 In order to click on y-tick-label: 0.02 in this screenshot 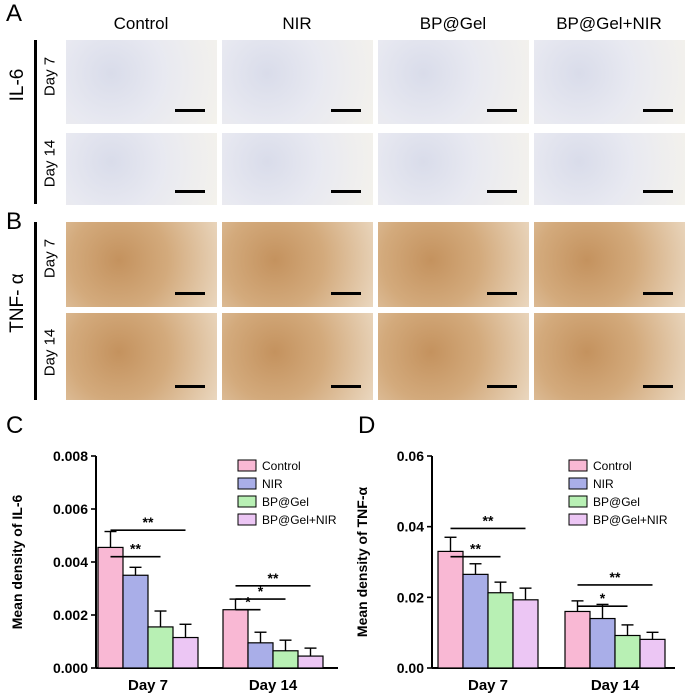, I will do `click(410, 597)`.